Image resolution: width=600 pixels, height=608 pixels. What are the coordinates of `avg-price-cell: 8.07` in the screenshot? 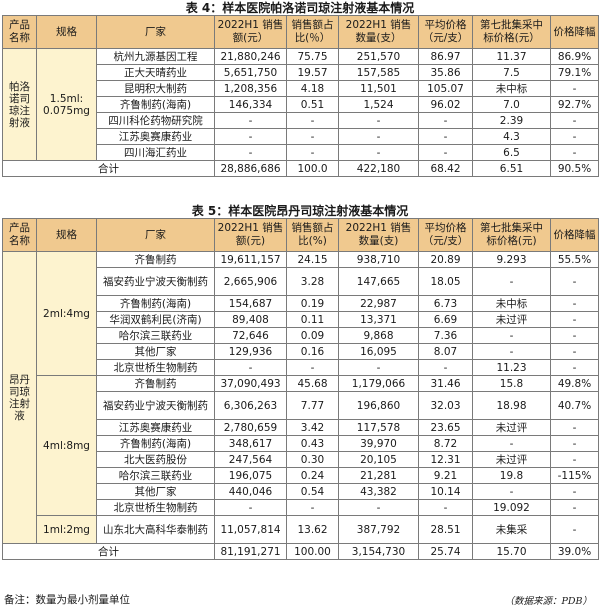 It's located at (445, 351).